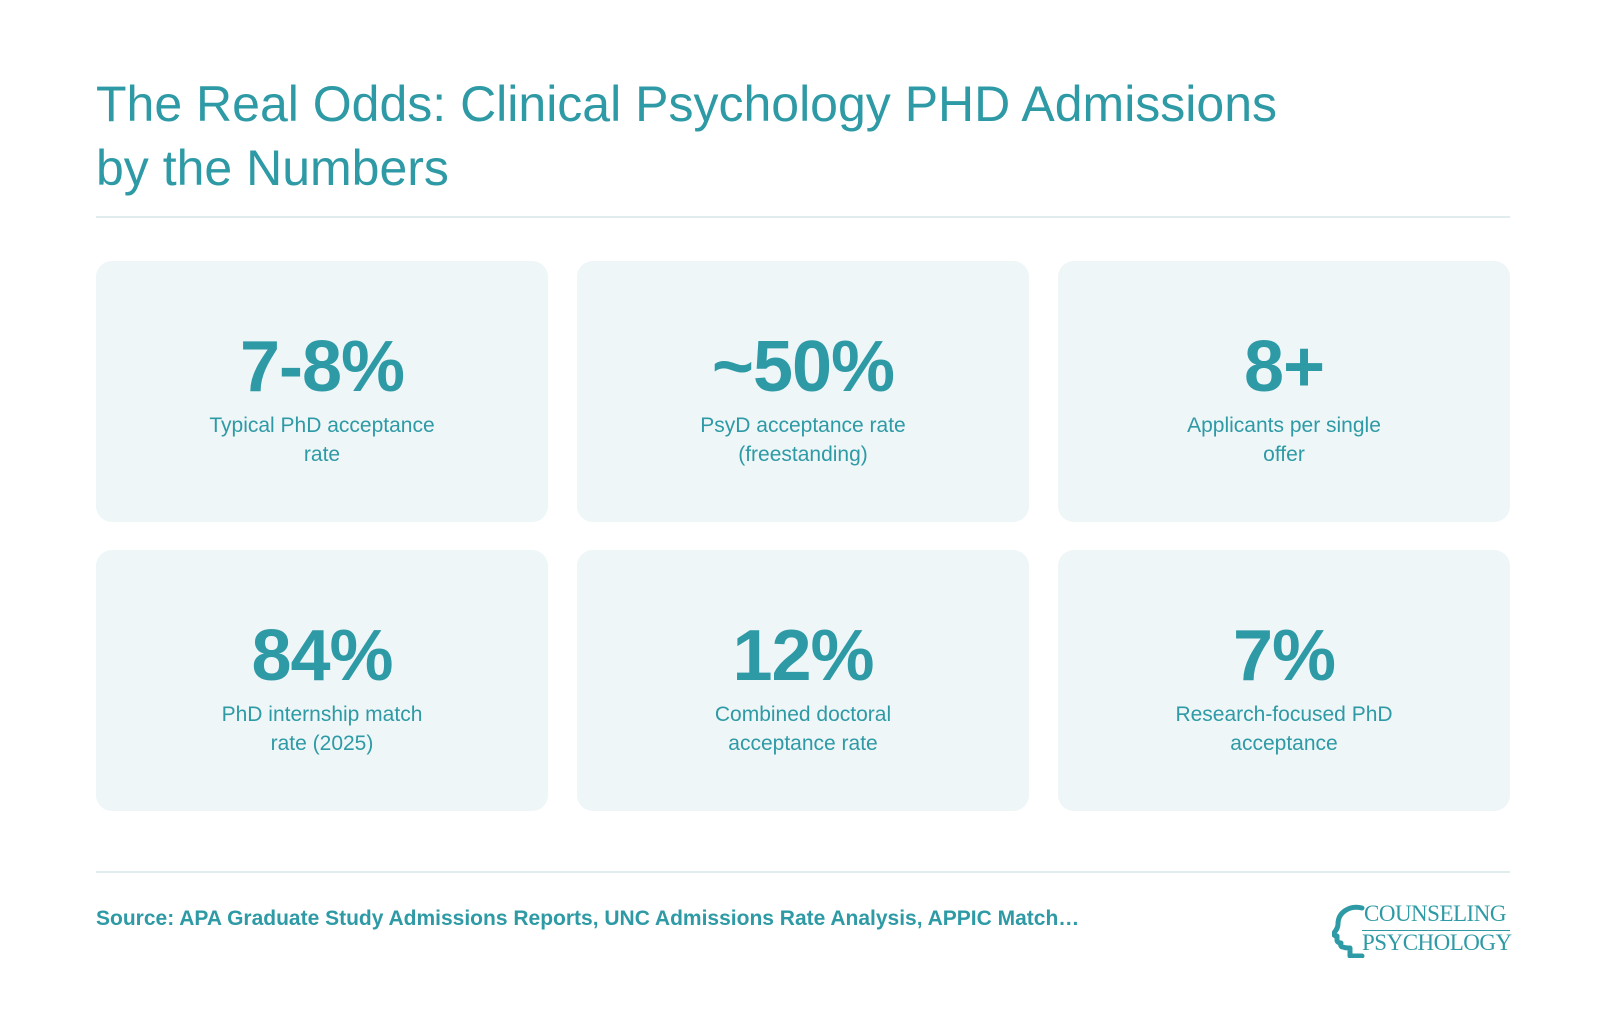 The image size is (1600, 1028). I want to click on stat-label: Research-focused PhD acceptance, so click(1284, 729).